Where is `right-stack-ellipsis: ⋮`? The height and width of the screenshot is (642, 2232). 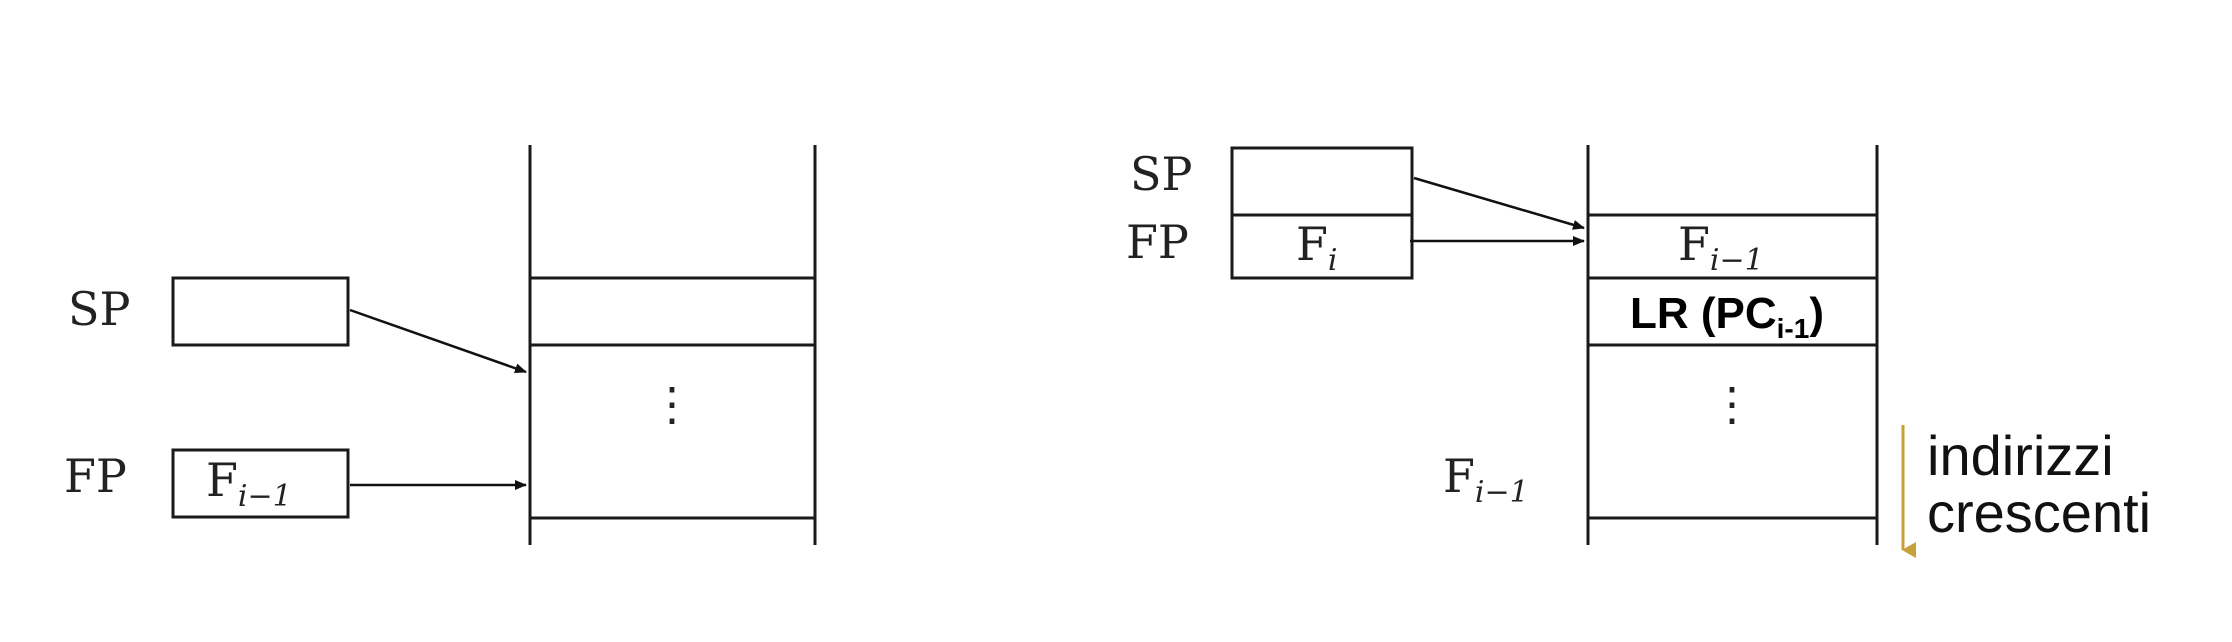 right-stack-ellipsis: ⋮ is located at coordinates (1732, 404).